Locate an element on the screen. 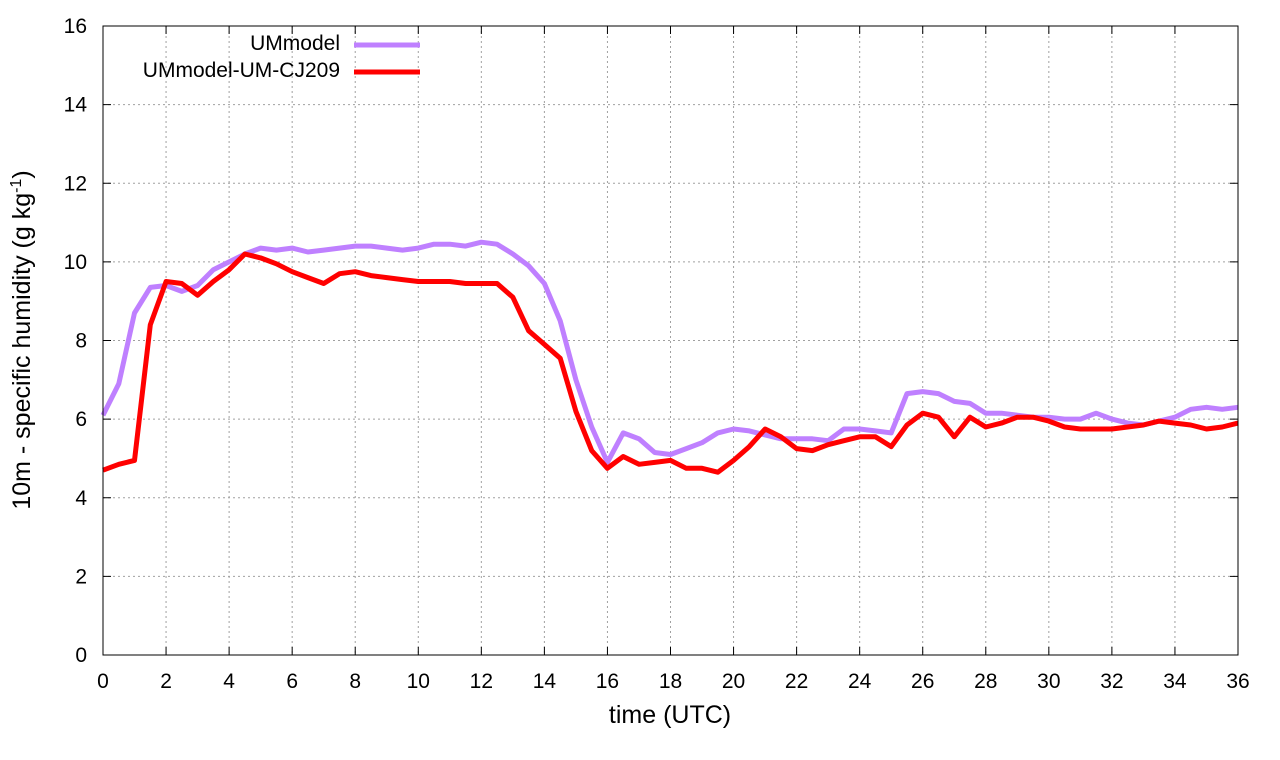  x-tick-label: 36 is located at coordinates (1237, 681).